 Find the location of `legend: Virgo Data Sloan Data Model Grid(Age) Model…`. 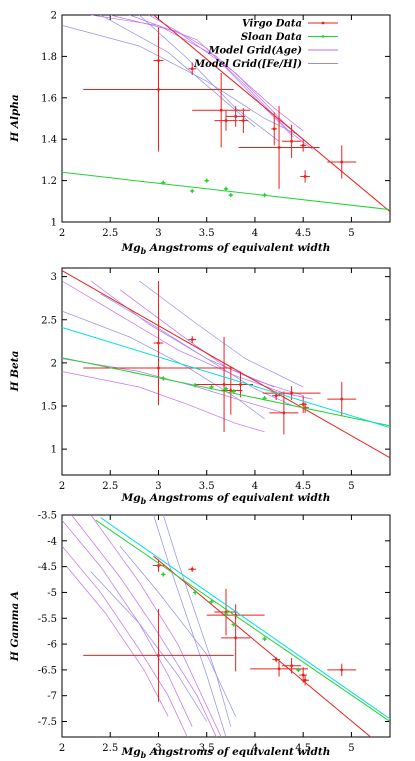

legend: Virgo Data Sloan Data Model Grid(Age) Model… is located at coordinates (265, 44).